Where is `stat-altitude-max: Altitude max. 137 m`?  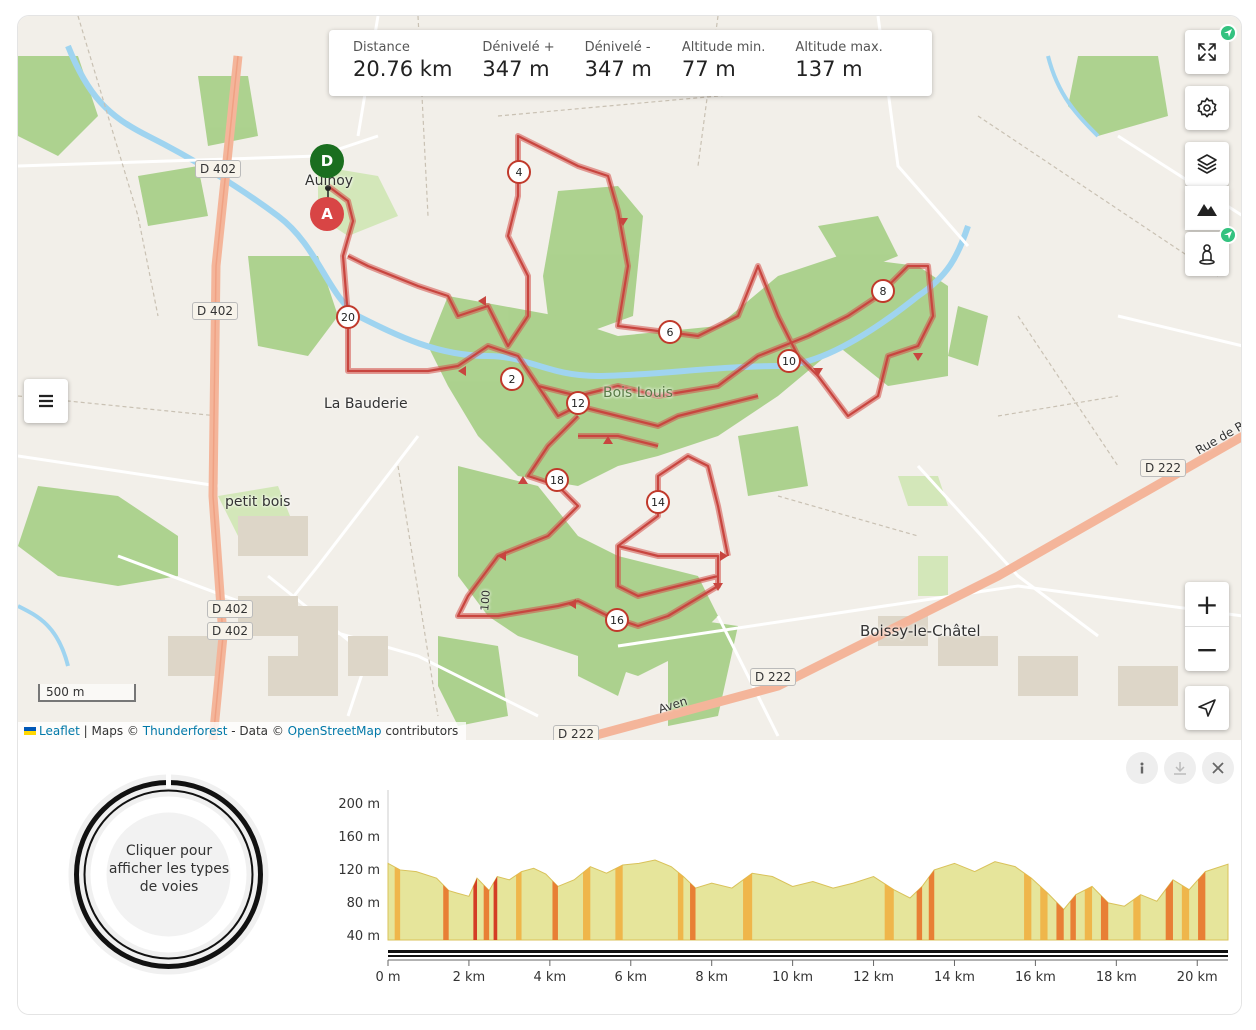
stat-altitude-max: Altitude max. 137 m is located at coordinates (838, 68).